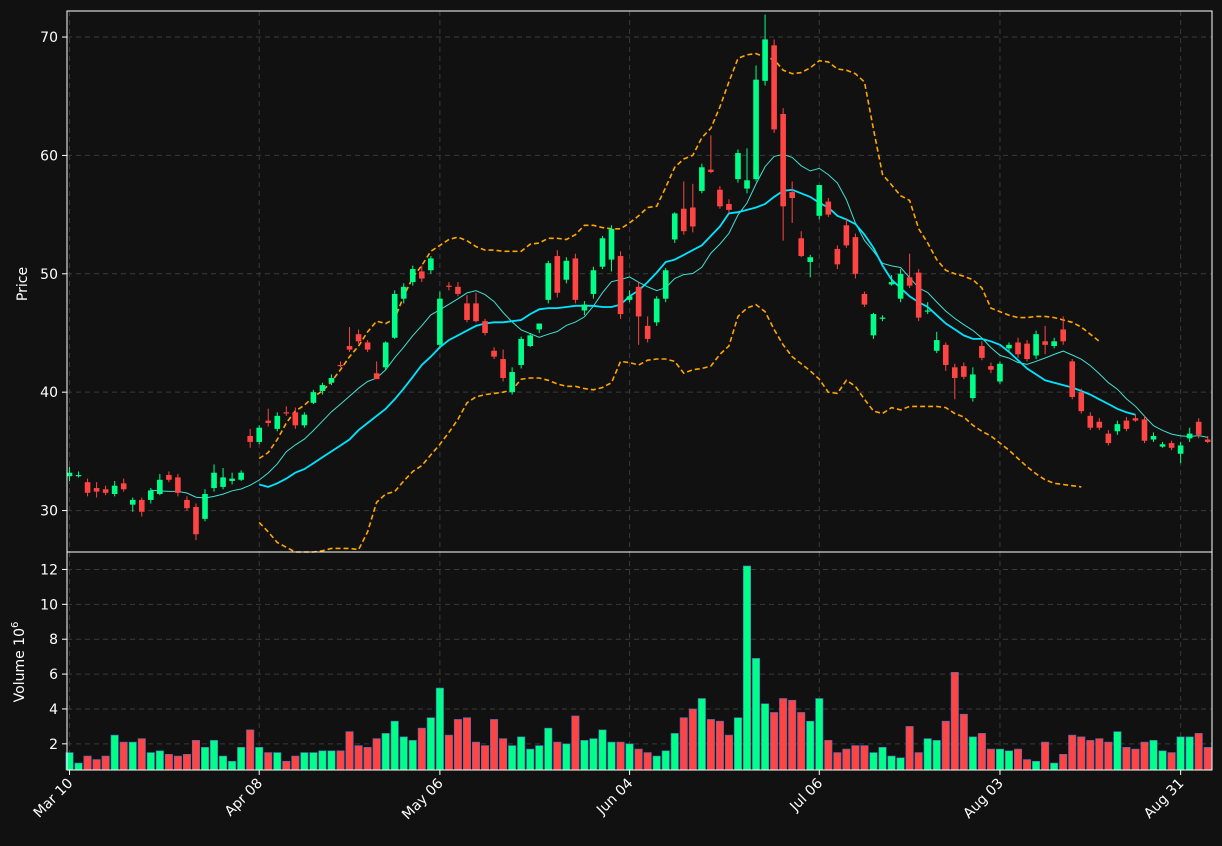 The height and width of the screenshot is (846, 1222). Describe the element at coordinates (20, 637) in the screenshot. I see `volume-axis-exponent-base: 10` at that location.